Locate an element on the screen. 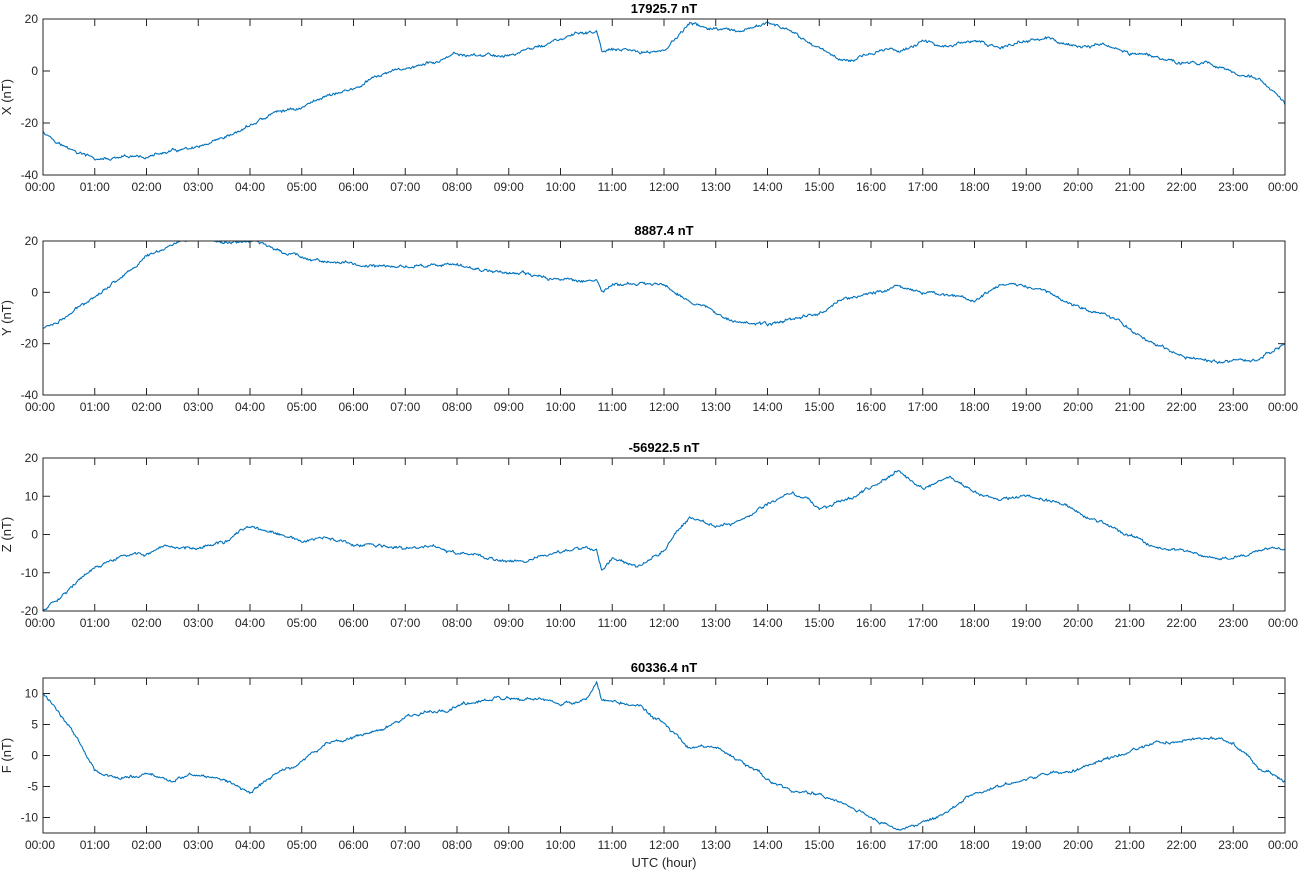 The height and width of the screenshot is (872, 1307). y-tick-label: -5 is located at coordinates (32, 787).